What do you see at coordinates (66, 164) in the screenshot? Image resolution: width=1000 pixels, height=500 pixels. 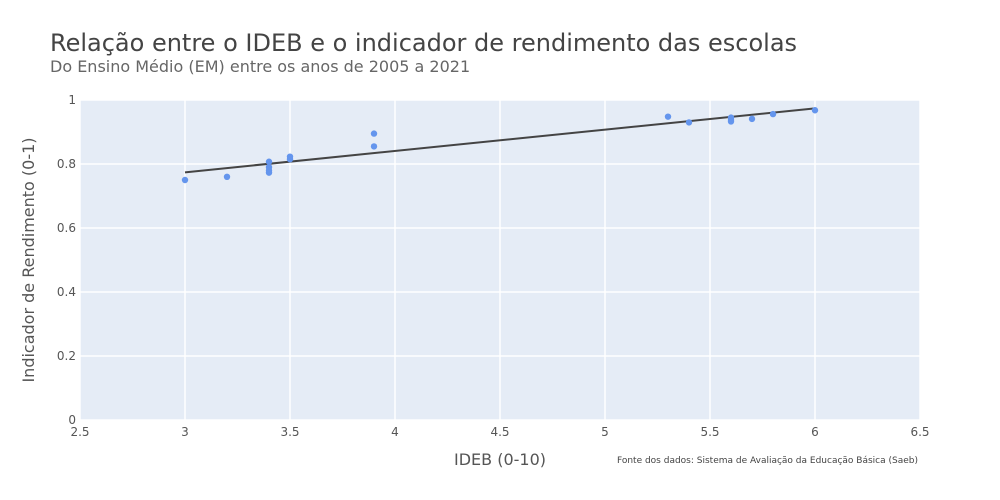 I see `y-tick-label: 0.8` at bounding box center [66, 164].